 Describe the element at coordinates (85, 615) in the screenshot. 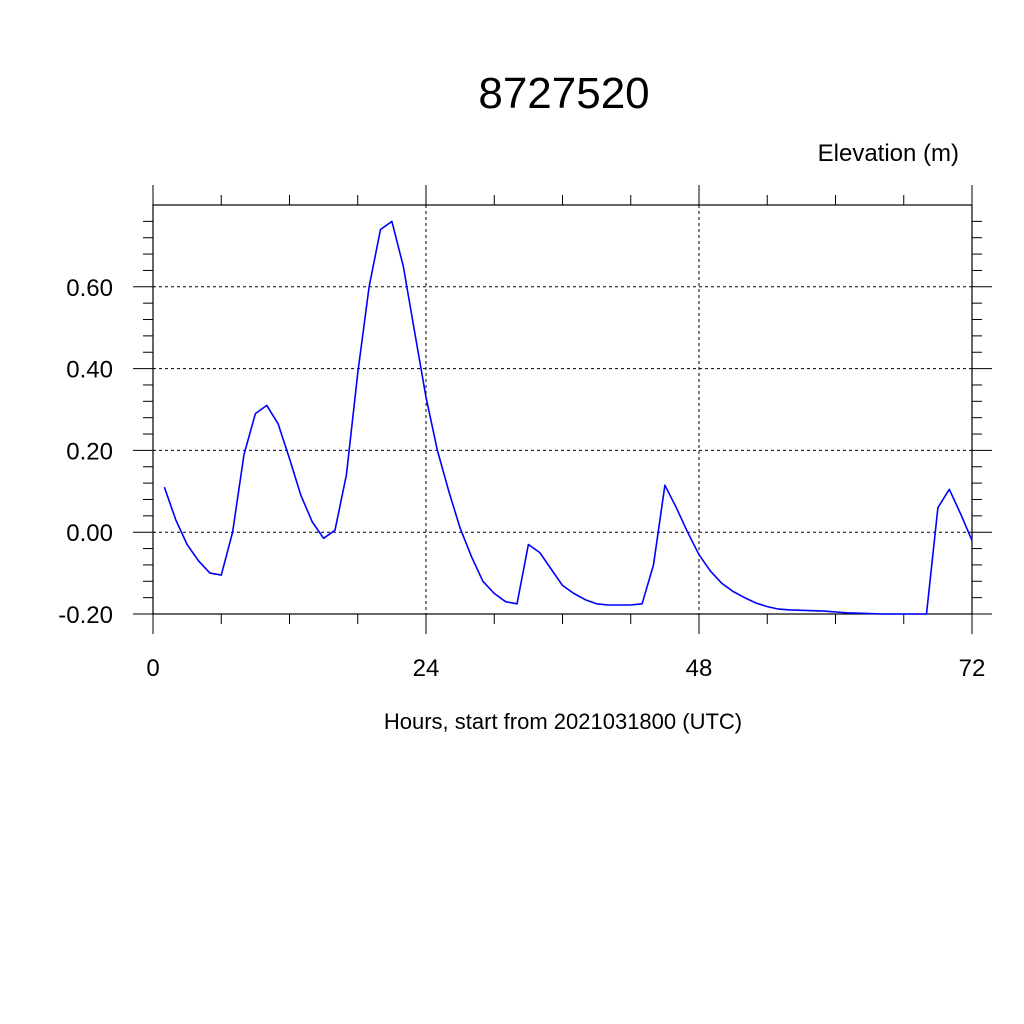

I see `y-tick-label: -0.20` at that location.